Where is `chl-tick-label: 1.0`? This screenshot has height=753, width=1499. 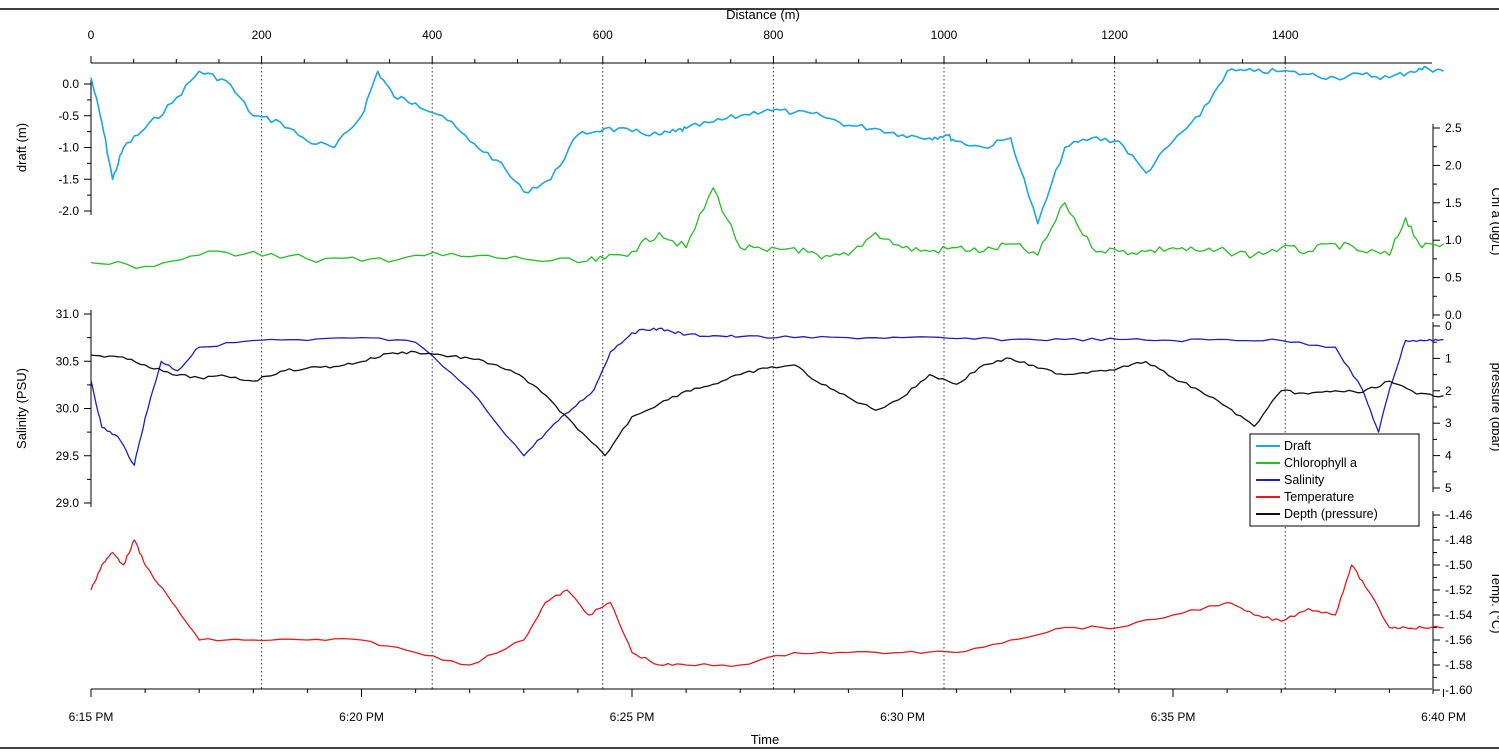 chl-tick-label: 1.0 is located at coordinates (1453, 240).